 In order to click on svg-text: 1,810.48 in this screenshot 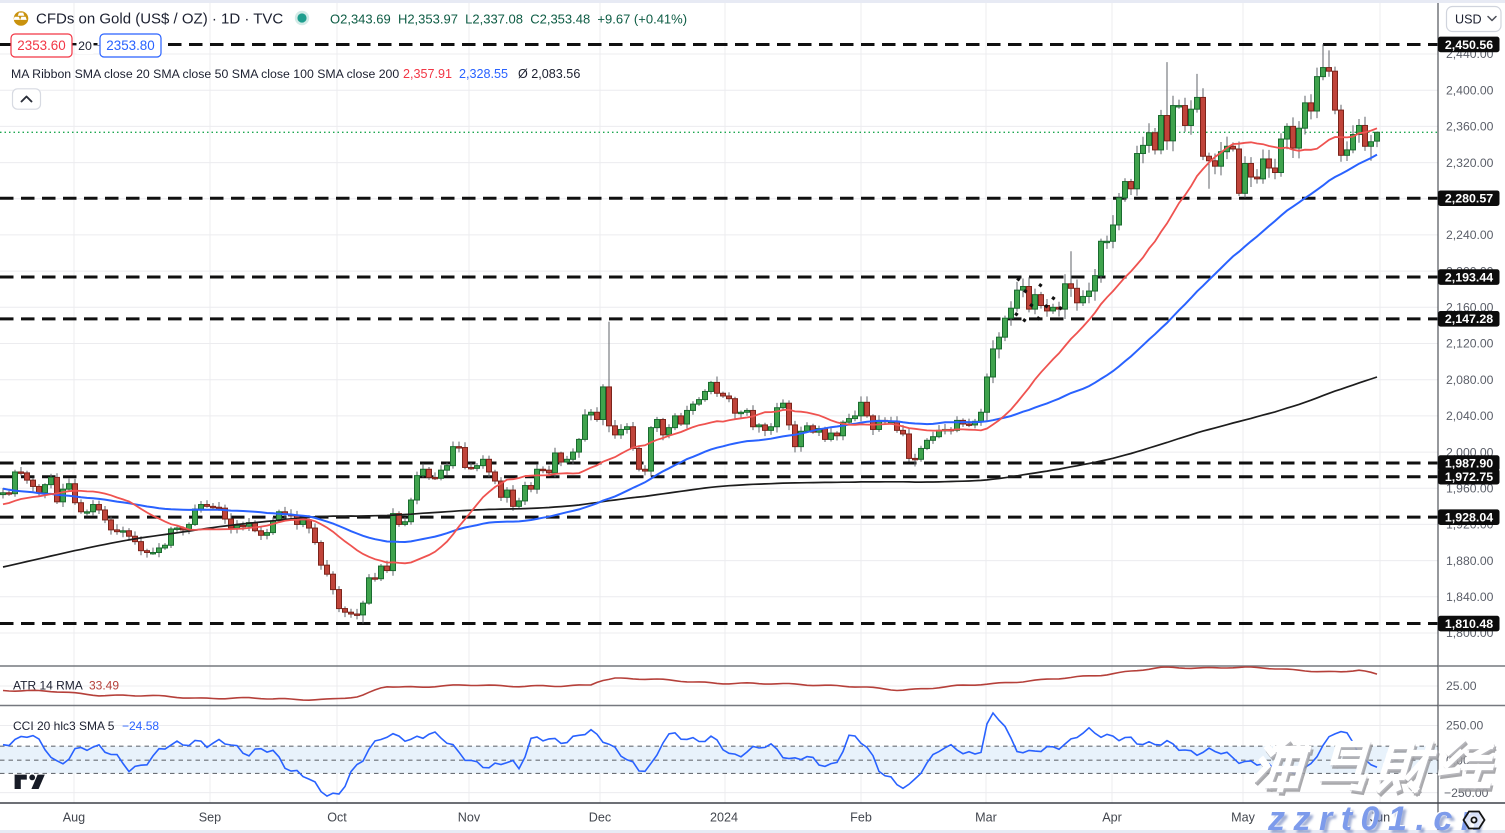, I will do `click(1469, 624)`.